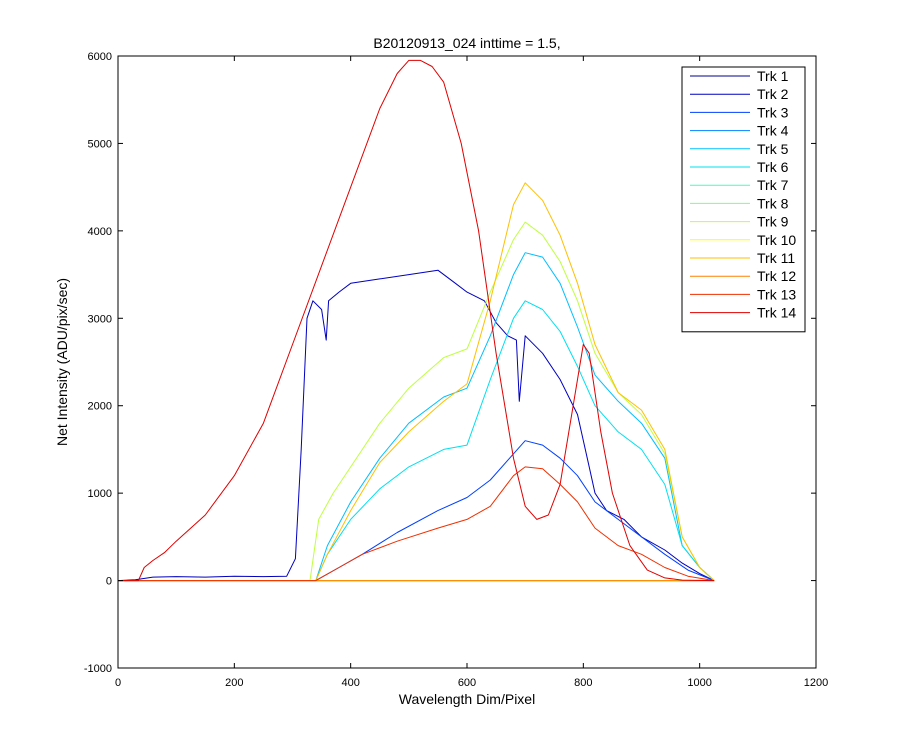 The width and height of the screenshot is (900, 755). I want to click on x-tick-label: 200, so click(234, 683).